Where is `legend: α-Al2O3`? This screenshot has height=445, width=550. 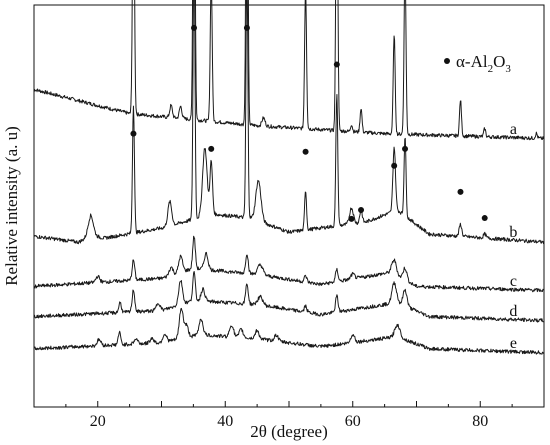
legend: α-Al2O3 is located at coordinates (477, 63).